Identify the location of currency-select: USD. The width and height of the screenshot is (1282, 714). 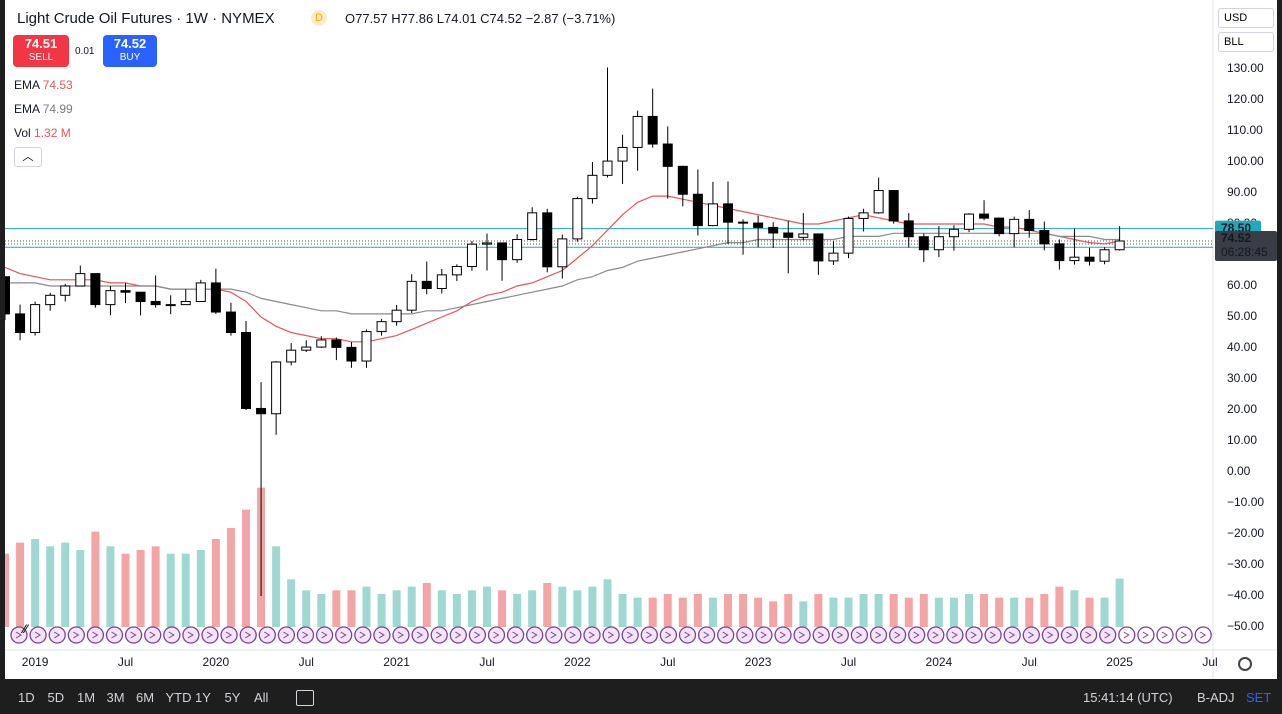
(1246, 18).